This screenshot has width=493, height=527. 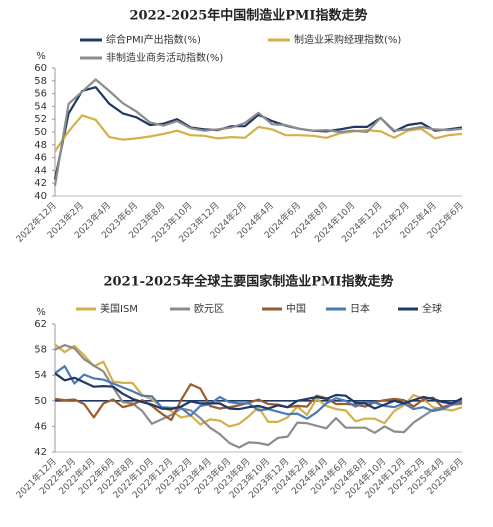 I want to click on legend-label: 欧元区, so click(x=209, y=309).